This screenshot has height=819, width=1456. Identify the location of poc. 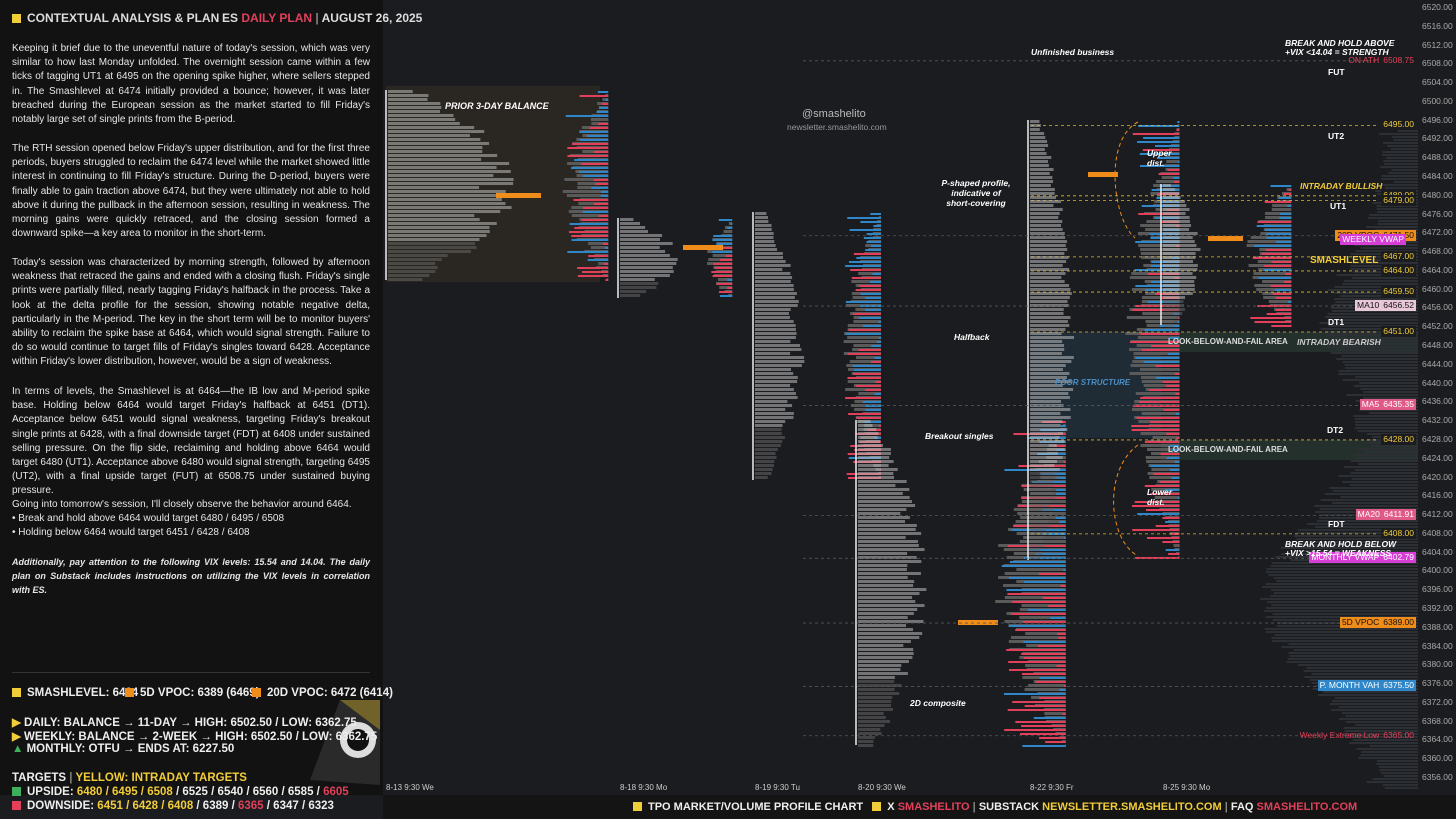
(1103, 174).